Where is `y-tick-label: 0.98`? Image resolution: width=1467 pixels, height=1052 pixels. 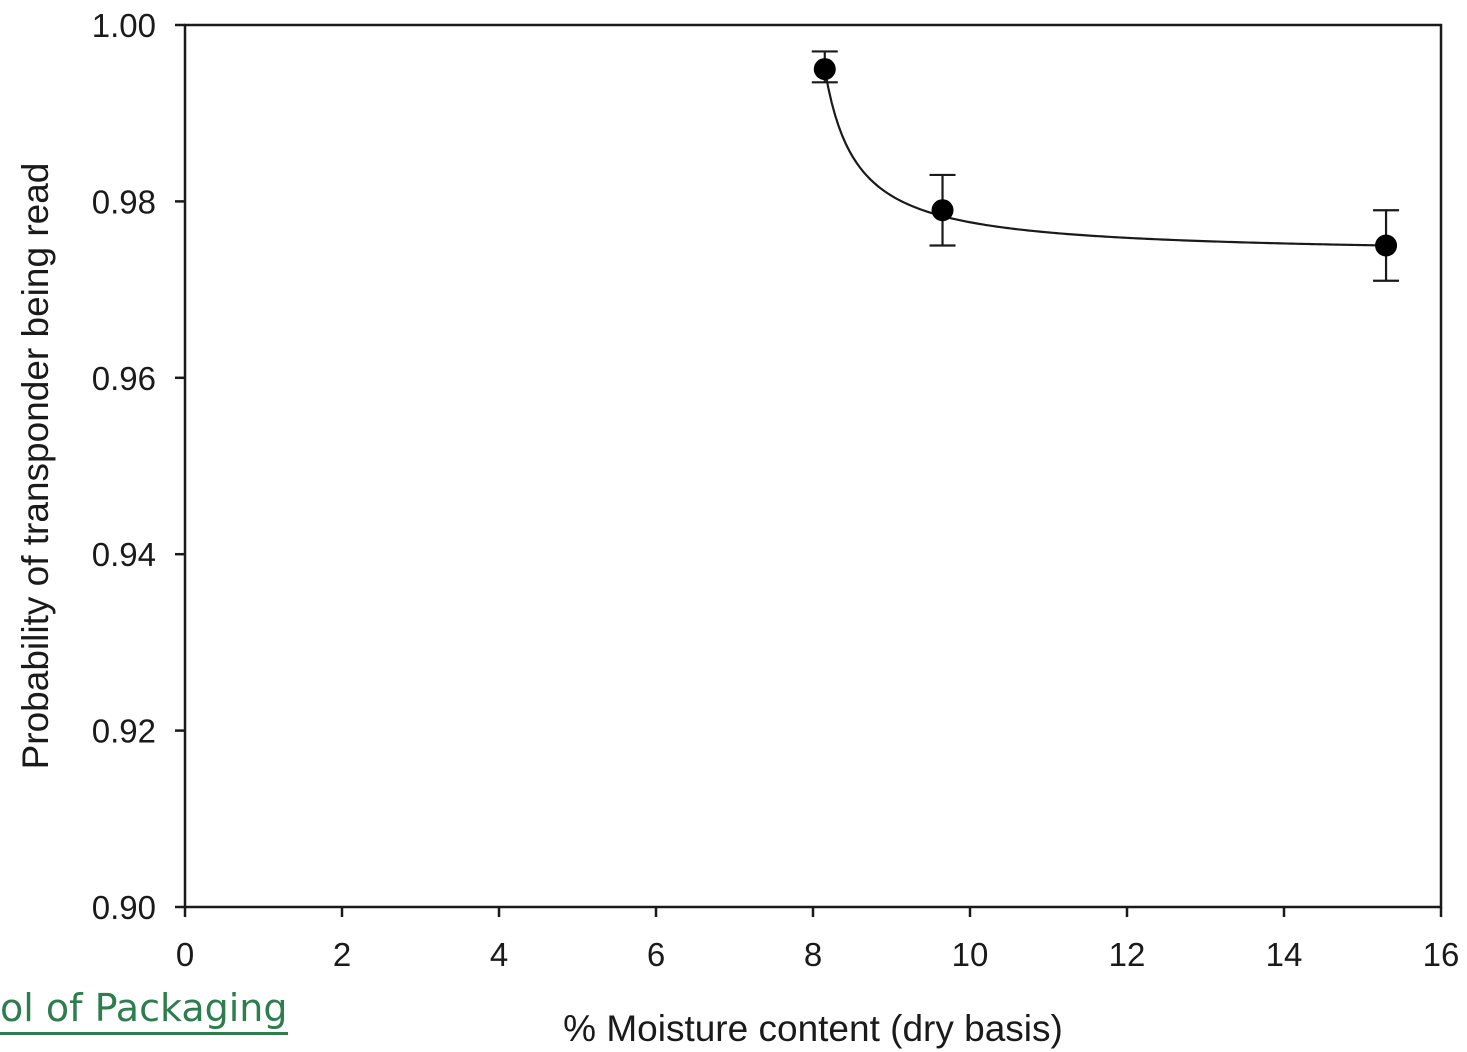 y-tick-label: 0.98 is located at coordinates (124, 201).